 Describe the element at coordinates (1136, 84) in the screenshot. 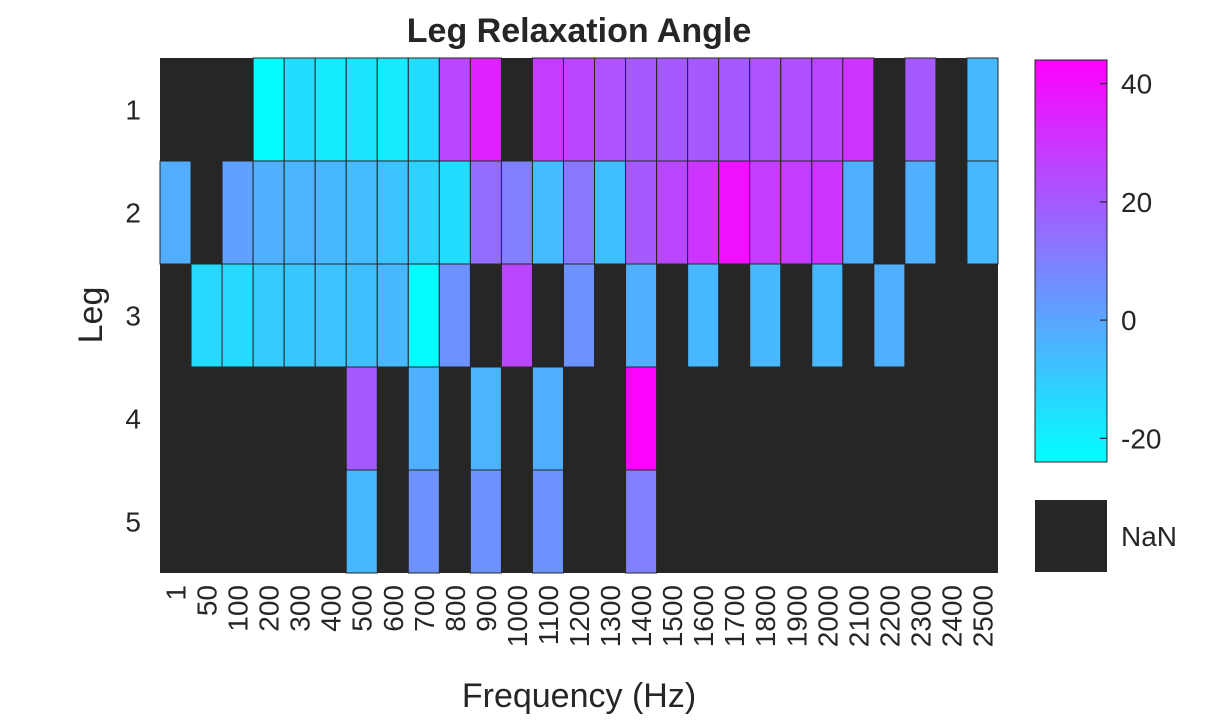

I see `colorbar-tick-label: 40` at that location.